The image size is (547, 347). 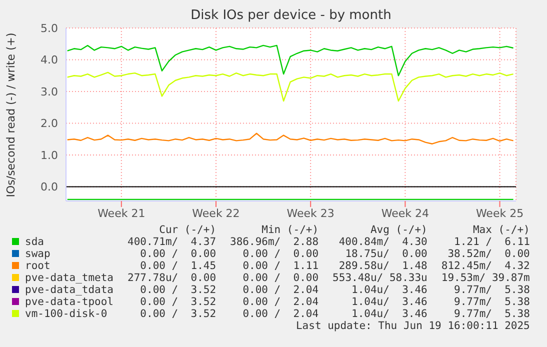 What do you see at coordinates (171, 242) in the screenshot?
I see `text: 400.71m/ 4.37` at bounding box center [171, 242].